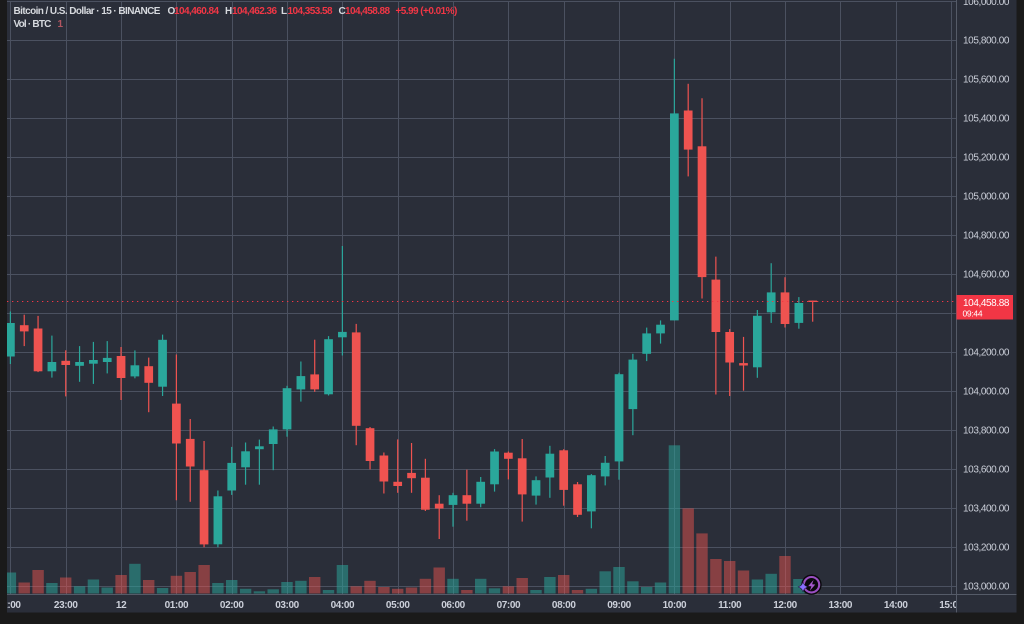 Image resolution: width=1024 pixels, height=624 pixels. Describe the element at coordinates (986, 275) in the screenshot. I see `svg-text: 104,600.00` at that location.